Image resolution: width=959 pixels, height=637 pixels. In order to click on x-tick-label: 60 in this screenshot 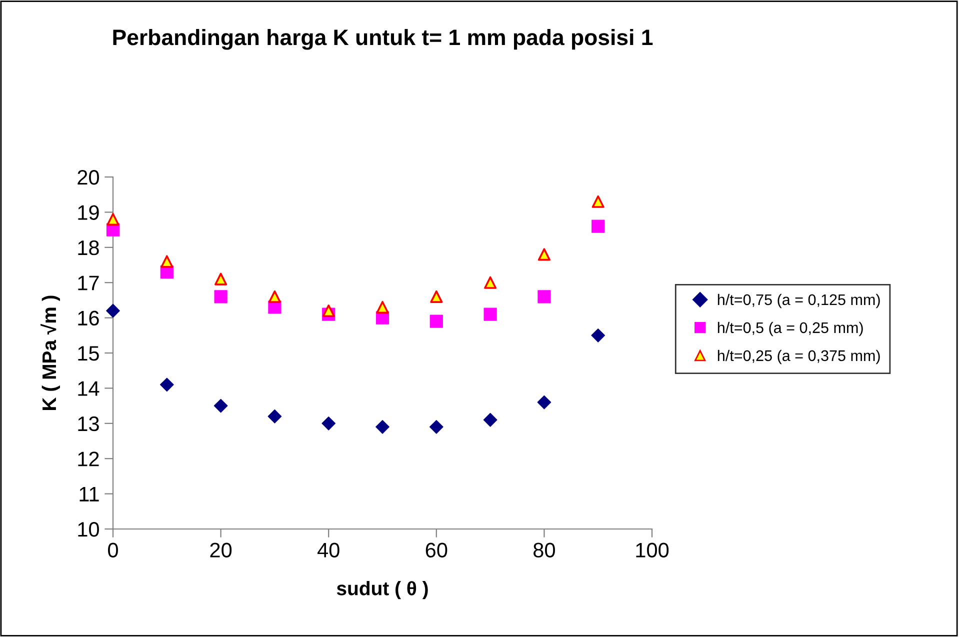, I will do `click(437, 550)`.